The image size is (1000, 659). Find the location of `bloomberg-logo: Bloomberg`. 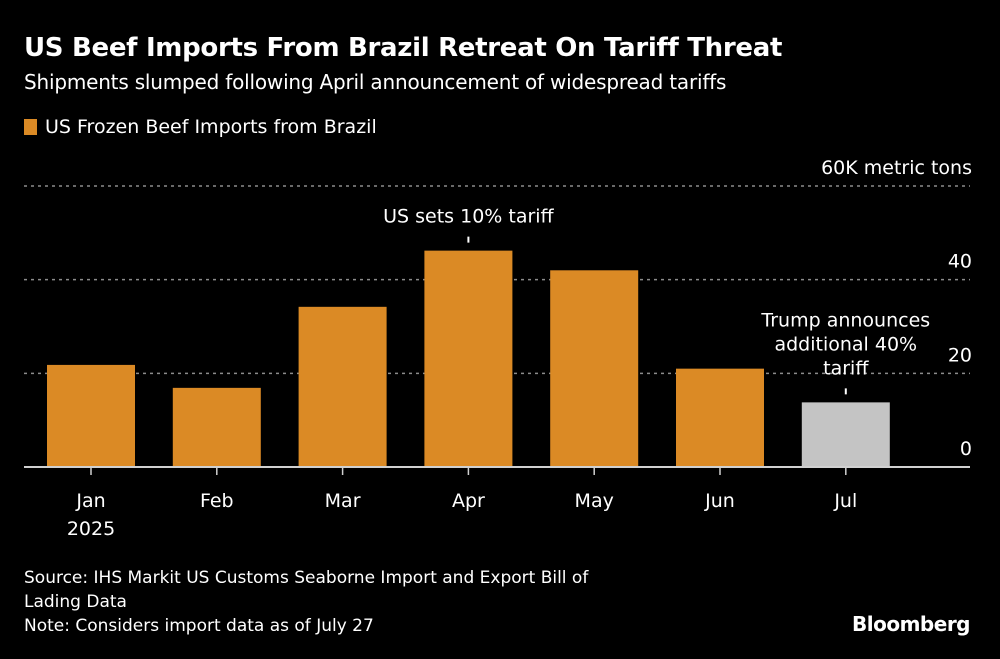

bloomberg-logo: Bloomberg is located at coordinates (911, 624).